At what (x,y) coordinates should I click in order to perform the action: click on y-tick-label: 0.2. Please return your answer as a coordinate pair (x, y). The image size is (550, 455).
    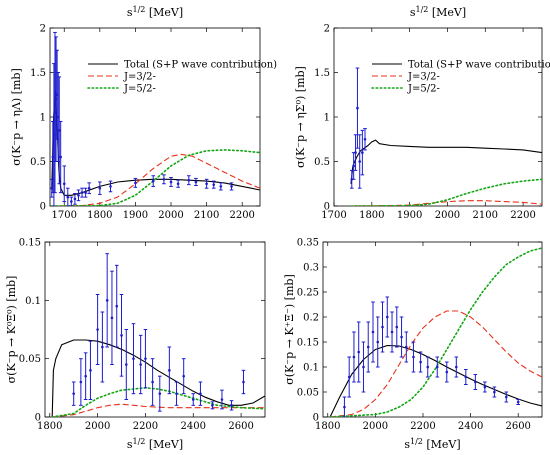
    Looking at the image, I should click on (311, 318).